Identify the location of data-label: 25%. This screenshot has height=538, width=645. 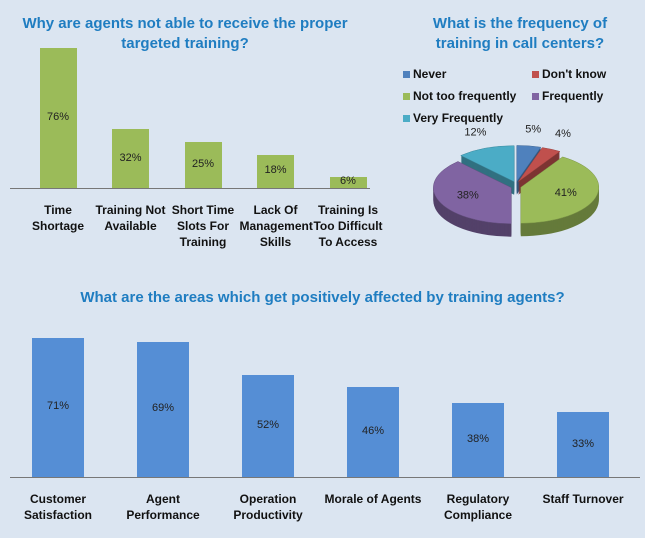
(203, 164).